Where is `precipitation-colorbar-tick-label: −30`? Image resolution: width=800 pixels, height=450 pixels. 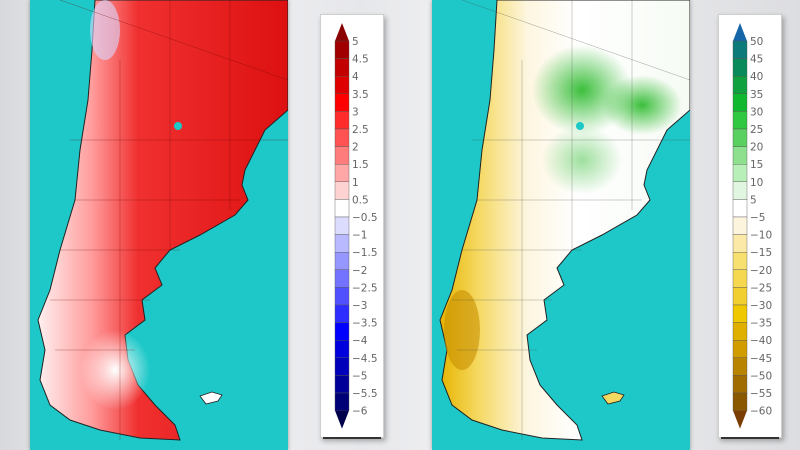 precipitation-colorbar-tick-label: −30 is located at coordinates (761, 306).